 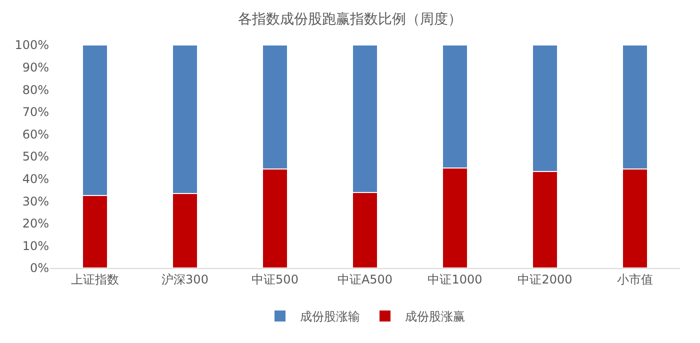 What do you see at coordinates (35, 245) in the screenshot?
I see `y-tick-label: 10%` at bounding box center [35, 245].